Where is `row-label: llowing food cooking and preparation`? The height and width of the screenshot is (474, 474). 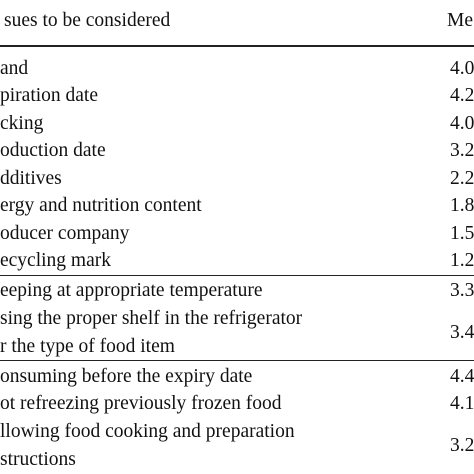 row-label: llowing food cooking and preparation is located at coordinates (147, 431).